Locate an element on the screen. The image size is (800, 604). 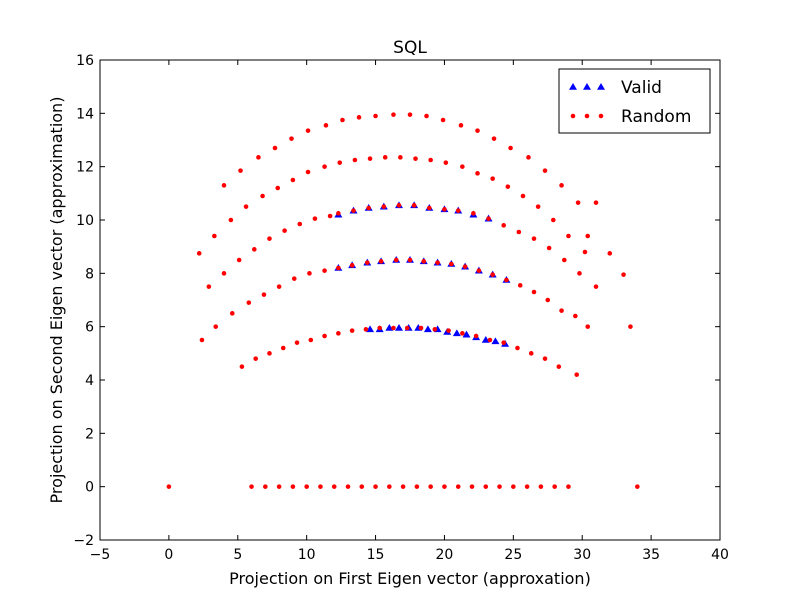
chart-title: SQL is located at coordinates (410, 48).